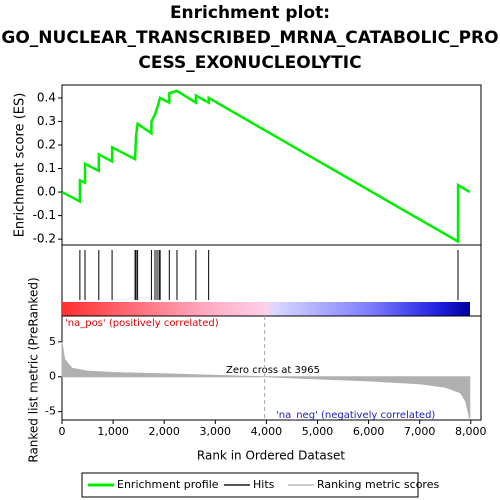 This screenshot has height=500, width=500. Describe the element at coordinates (249, 63) in the screenshot. I see `title-line: CESS_EXONUCLEOLYTIC` at that location.